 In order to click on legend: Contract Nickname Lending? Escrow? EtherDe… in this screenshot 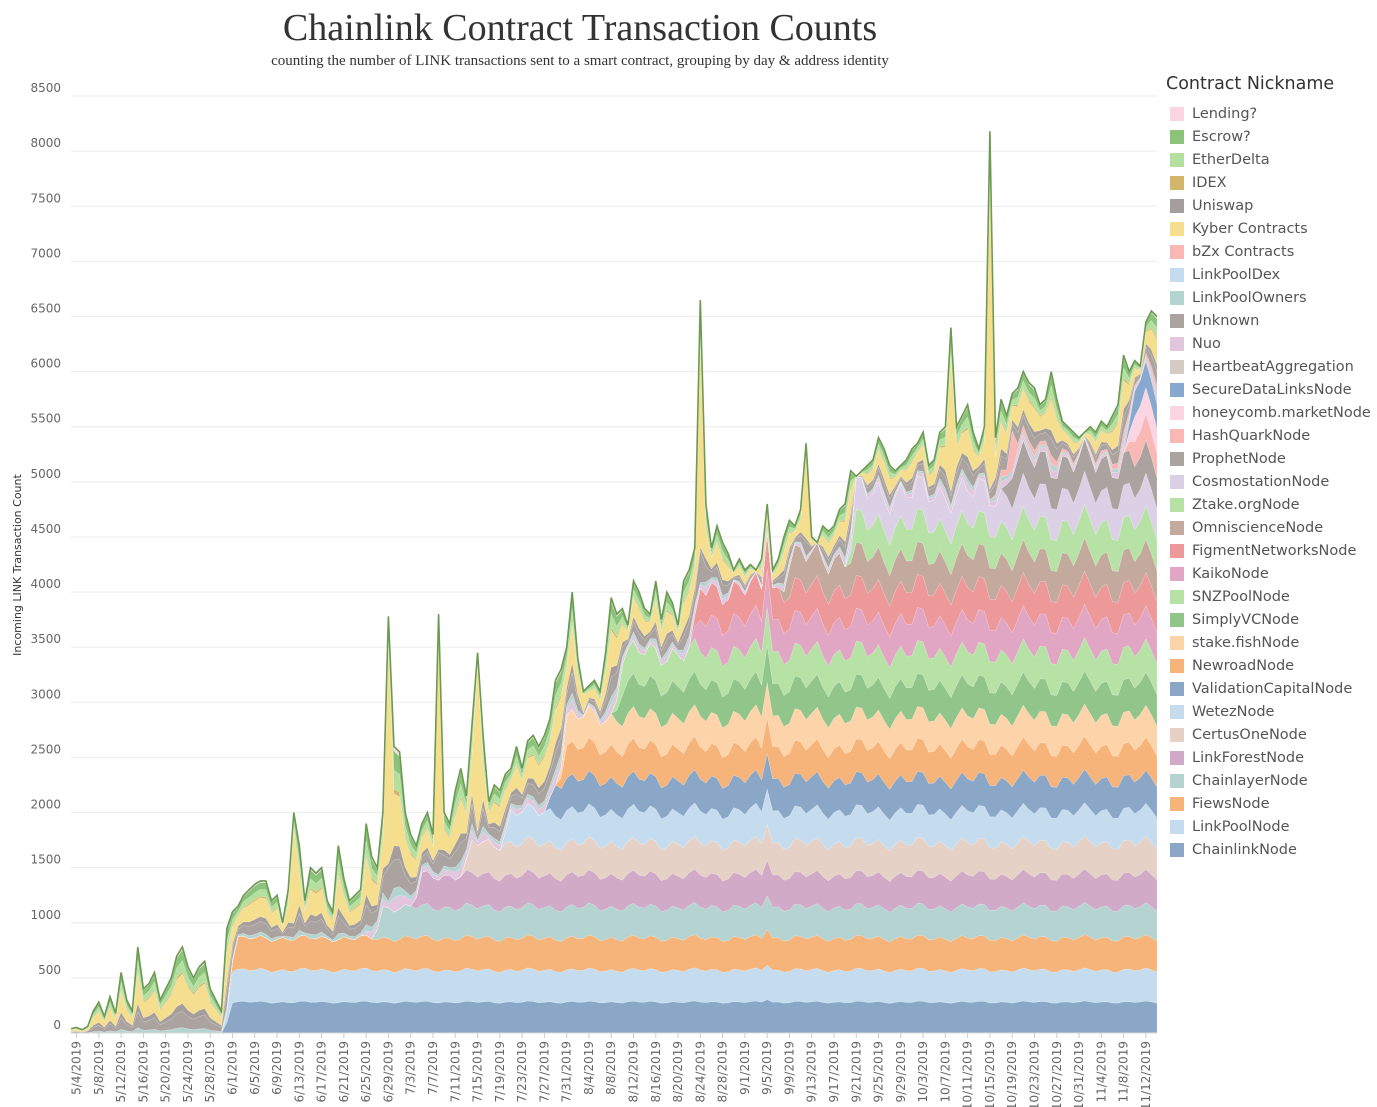, I will do `click(1271, 466)`.